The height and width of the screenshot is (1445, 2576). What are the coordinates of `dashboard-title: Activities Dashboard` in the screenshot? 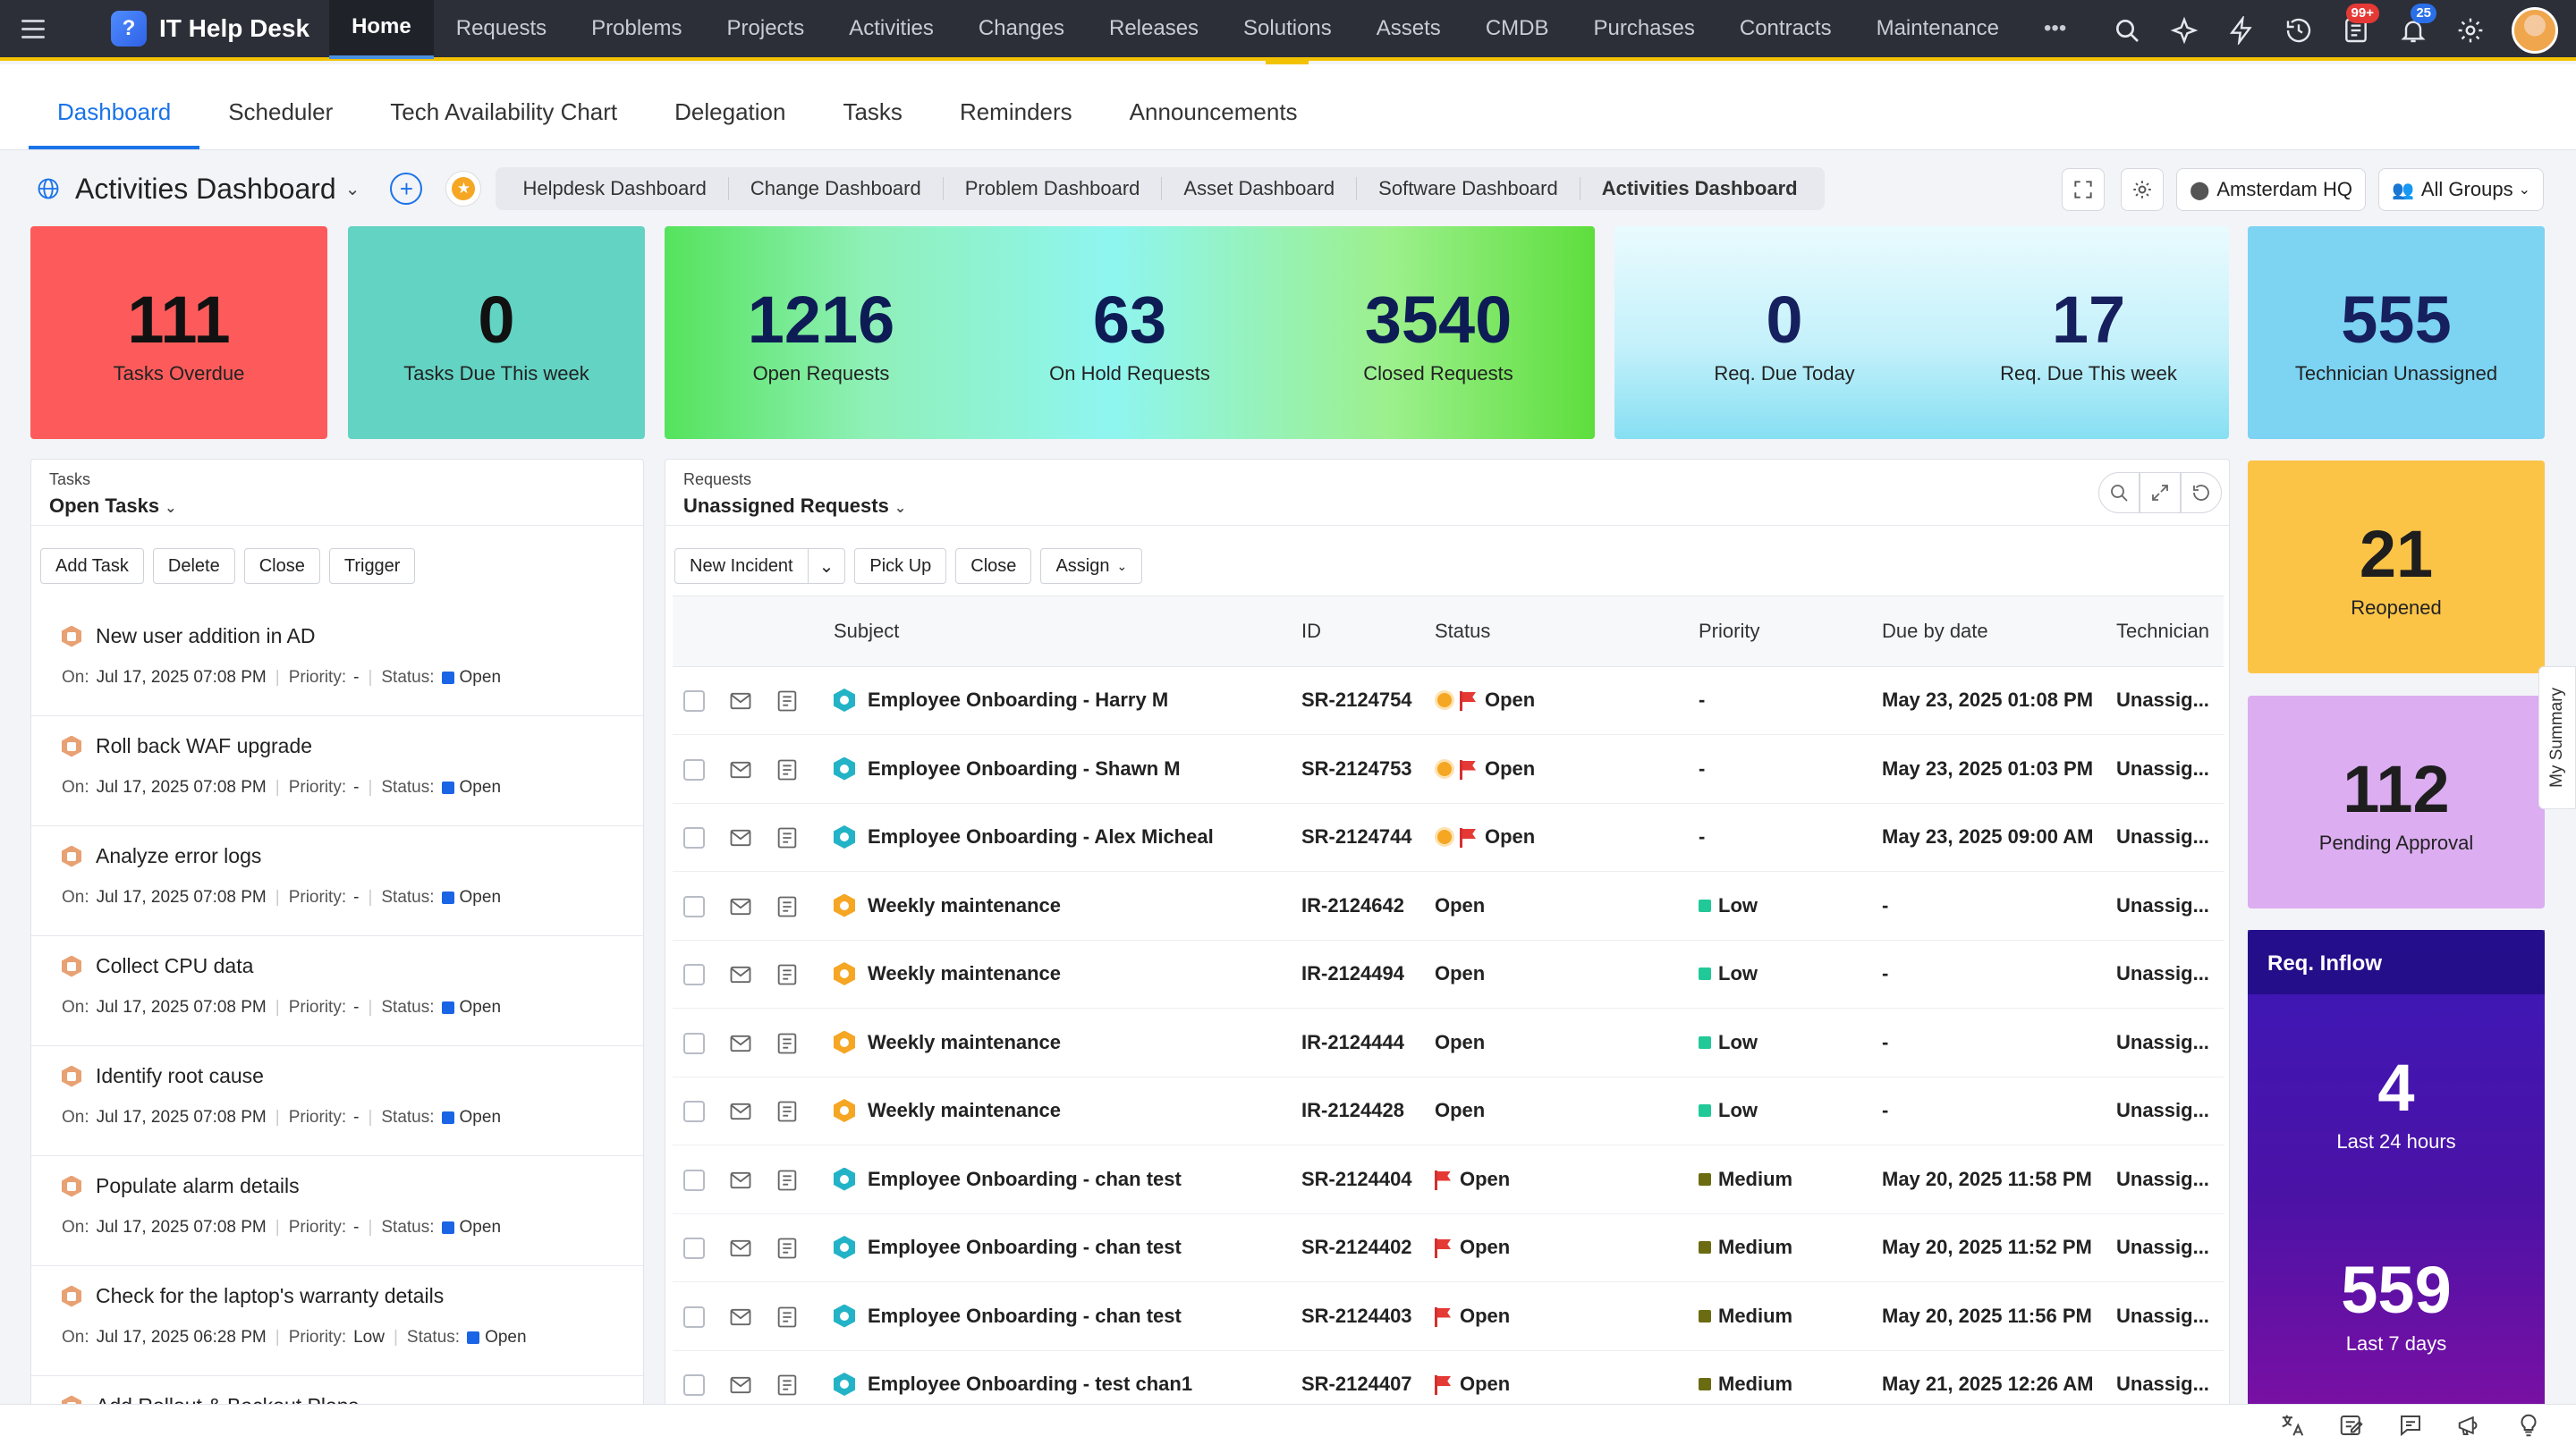 It's located at (205, 188).